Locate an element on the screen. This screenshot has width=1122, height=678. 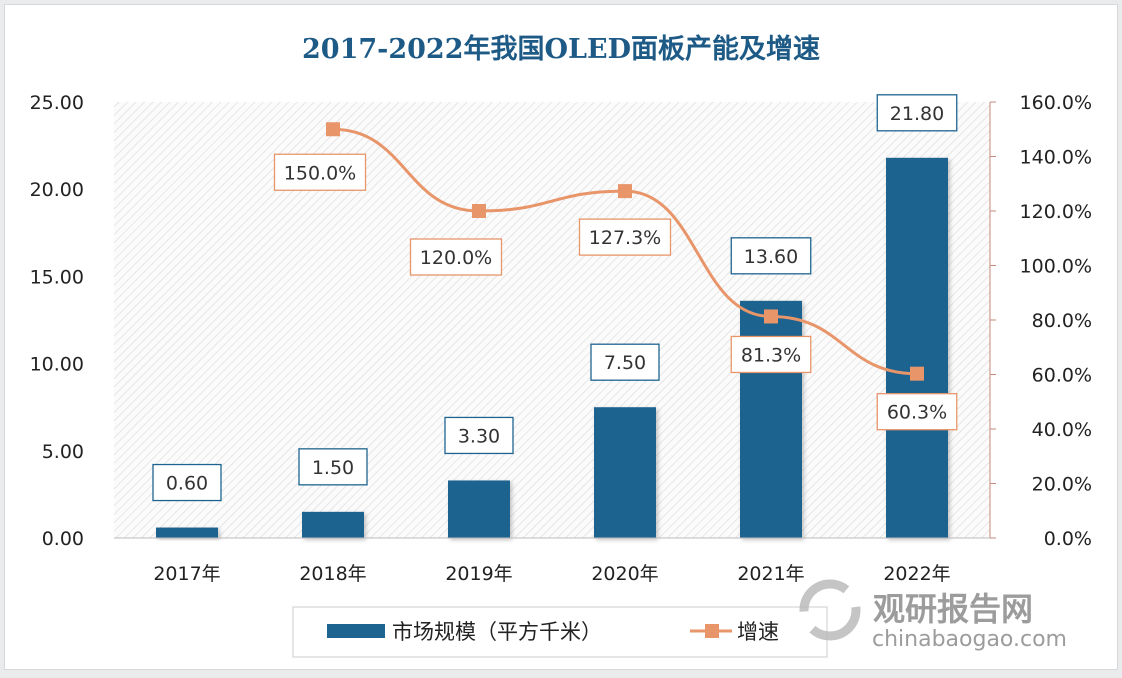
left-tick-label: 20.00 is located at coordinates (57, 190).